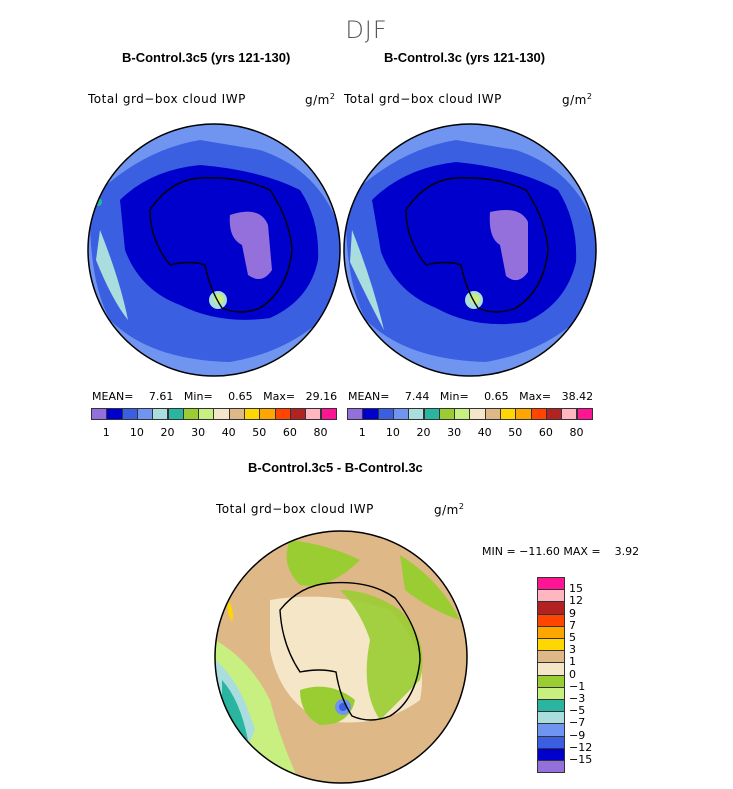 The image size is (733, 789). I want to click on panel2-map, so click(470, 250).